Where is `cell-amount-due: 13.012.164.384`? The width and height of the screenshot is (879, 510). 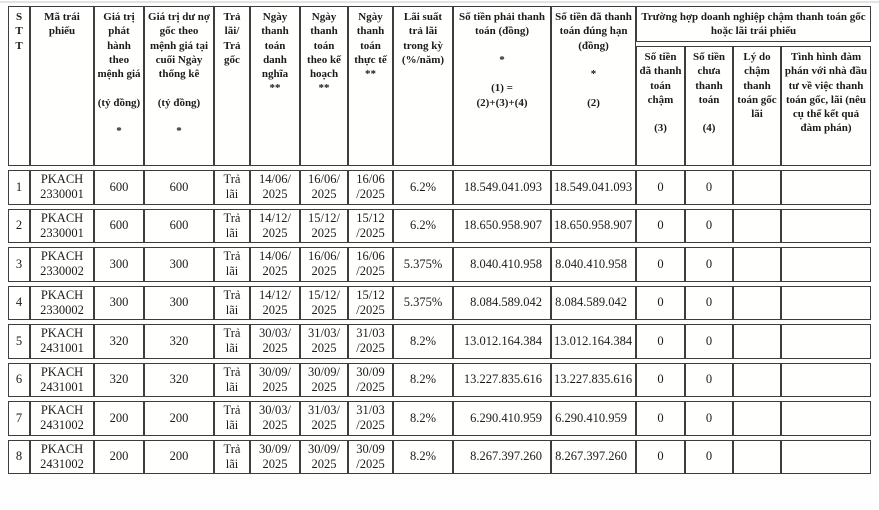
cell-amount-due: 13.012.164.384 is located at coordinates (502, 341).